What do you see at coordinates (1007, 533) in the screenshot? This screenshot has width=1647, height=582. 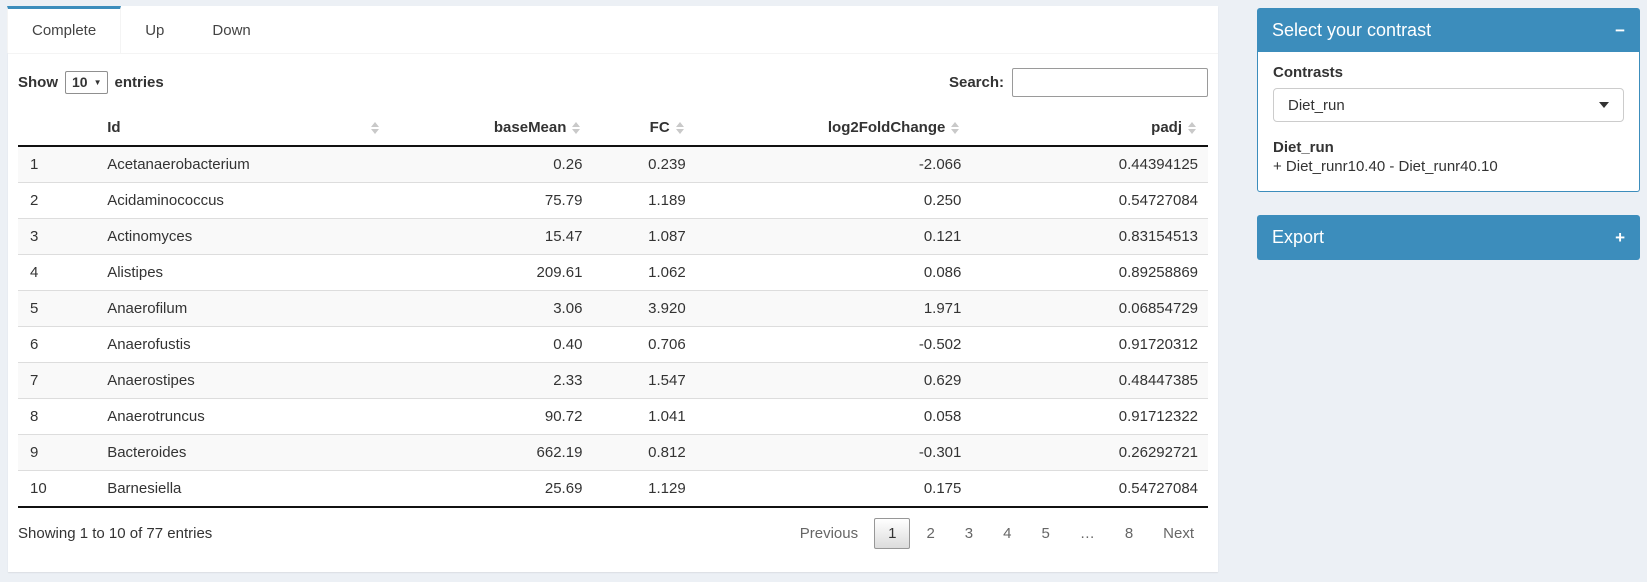 I see `pagination-page-4: 4` at bounding box center [1007, 533].